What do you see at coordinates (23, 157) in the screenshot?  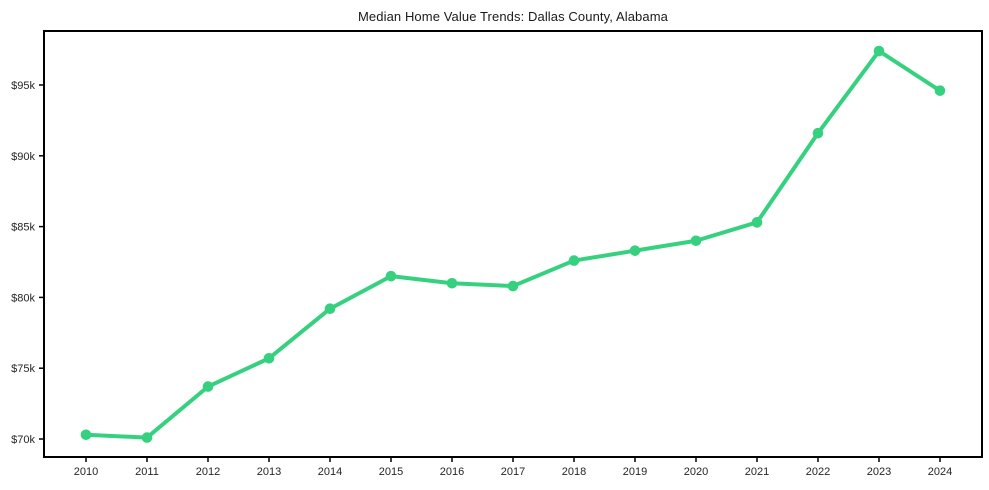 I see `y-tick-label: $90k` at bounding box center [23, 157].